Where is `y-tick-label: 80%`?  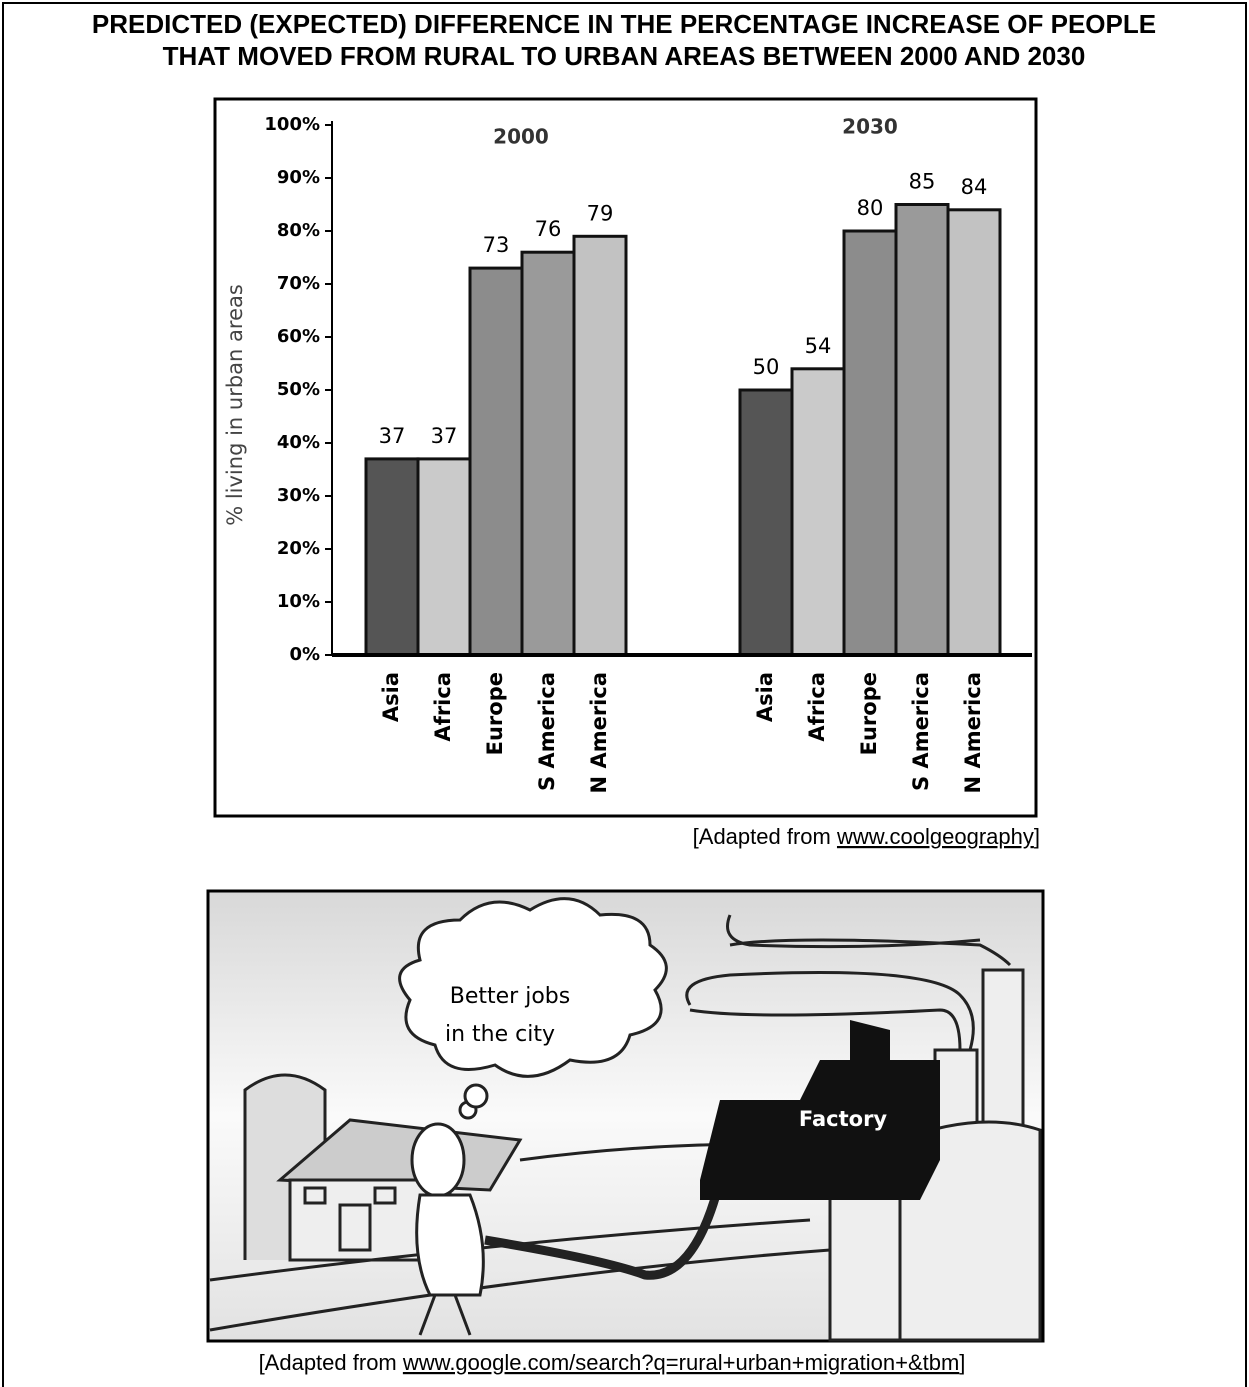
y-tick-label: 80% is located at coordinates (298, 230).